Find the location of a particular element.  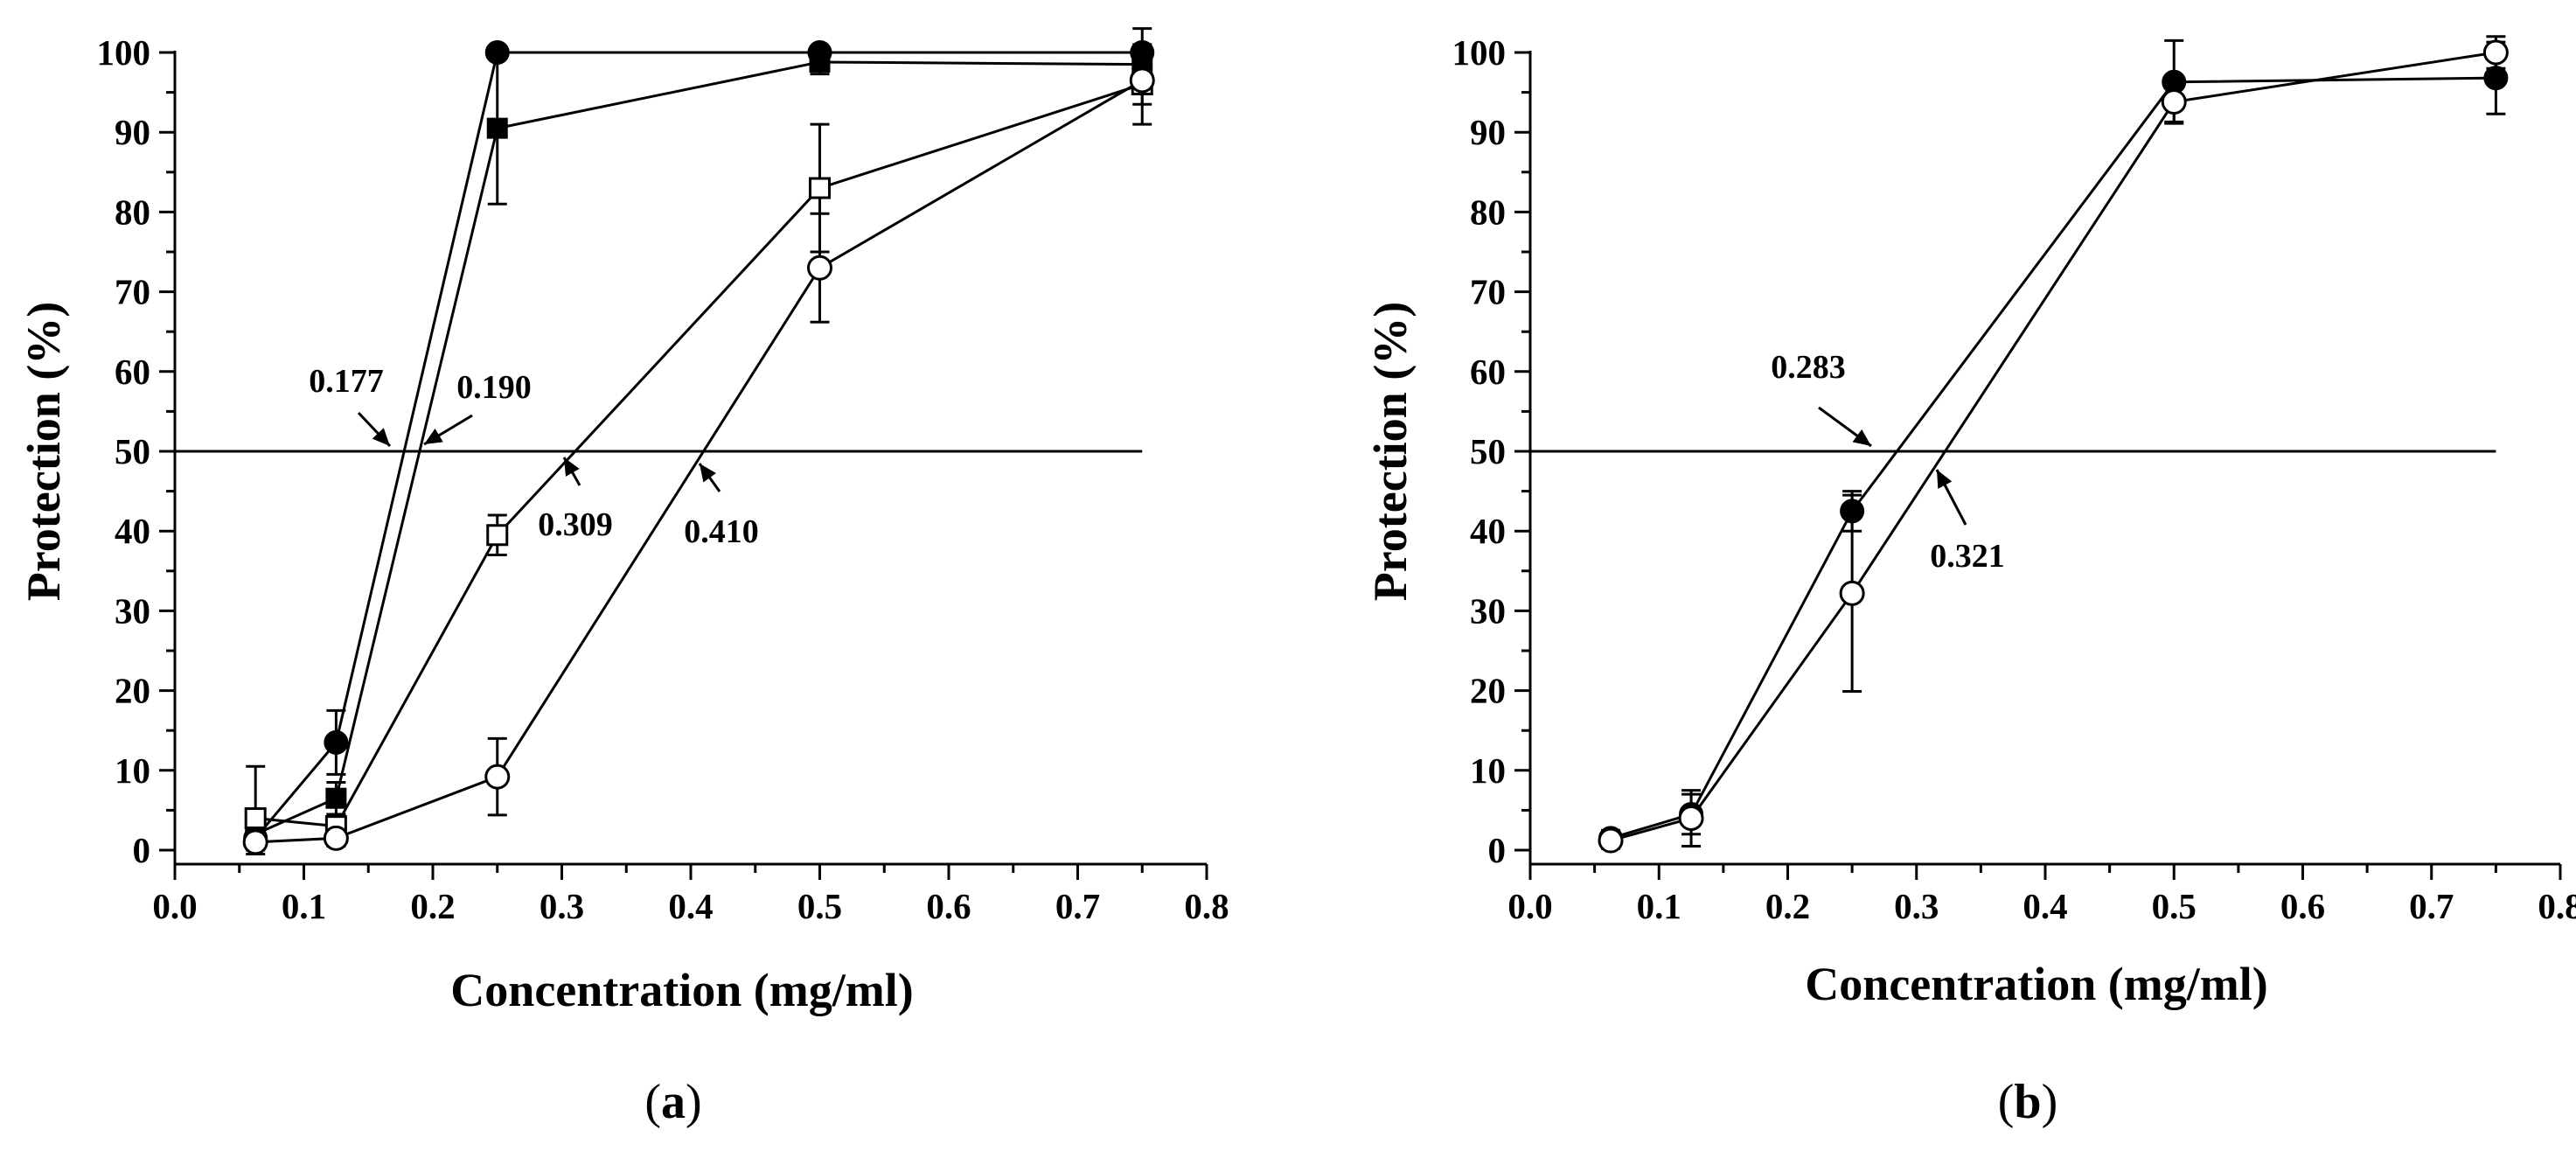

annotation-label: 0.283 is located at coordinates (1809, 367).